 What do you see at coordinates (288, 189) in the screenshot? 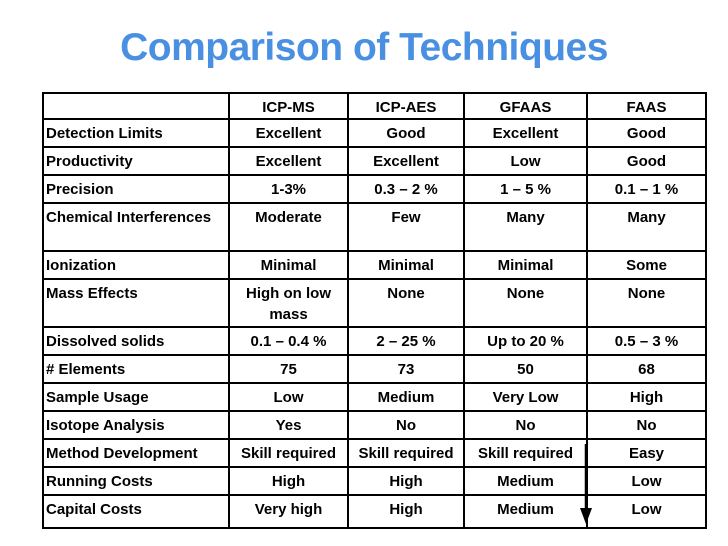
I see `value-cell: 1-3%` at bounding box center [288, 189].